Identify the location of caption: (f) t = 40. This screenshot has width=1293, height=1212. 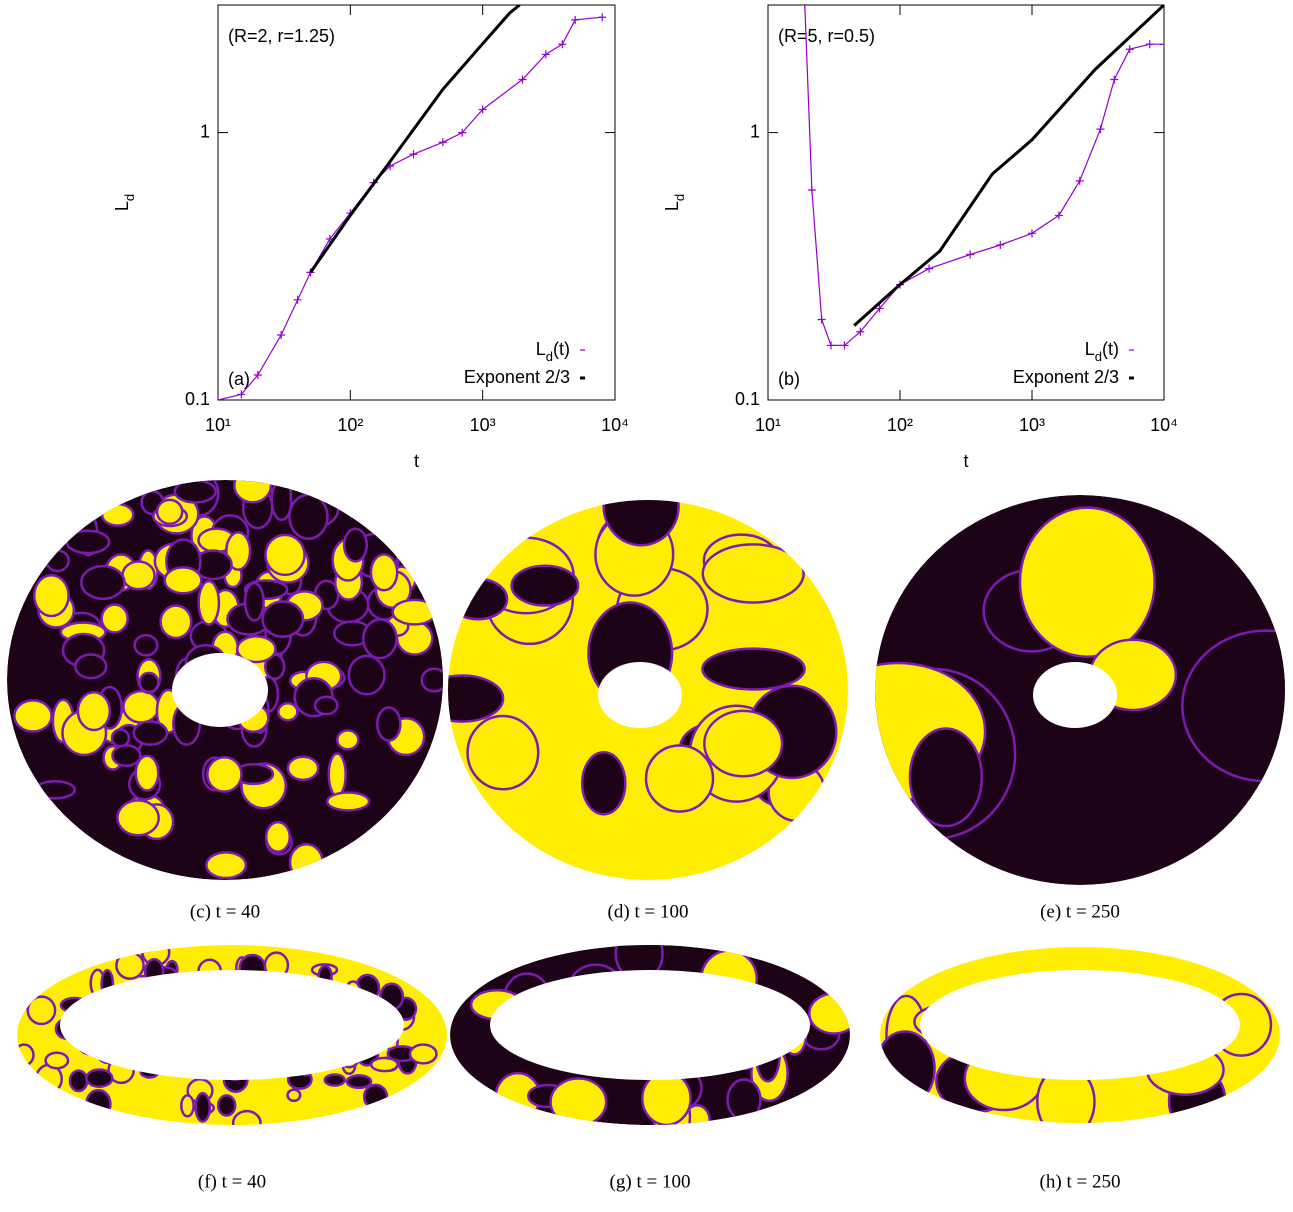
(232, 1181).